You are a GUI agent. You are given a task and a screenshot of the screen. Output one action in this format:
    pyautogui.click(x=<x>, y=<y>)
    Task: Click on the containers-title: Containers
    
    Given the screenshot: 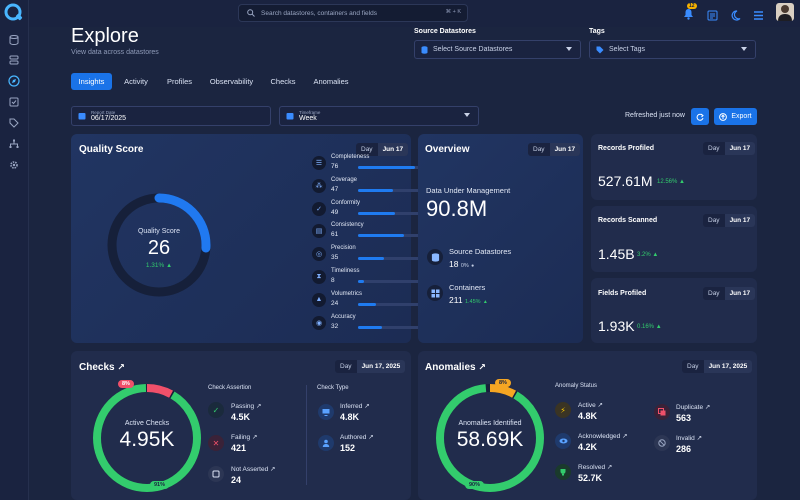 What is the action you would take?
    pyautogui.click(x=467, y=287)
    